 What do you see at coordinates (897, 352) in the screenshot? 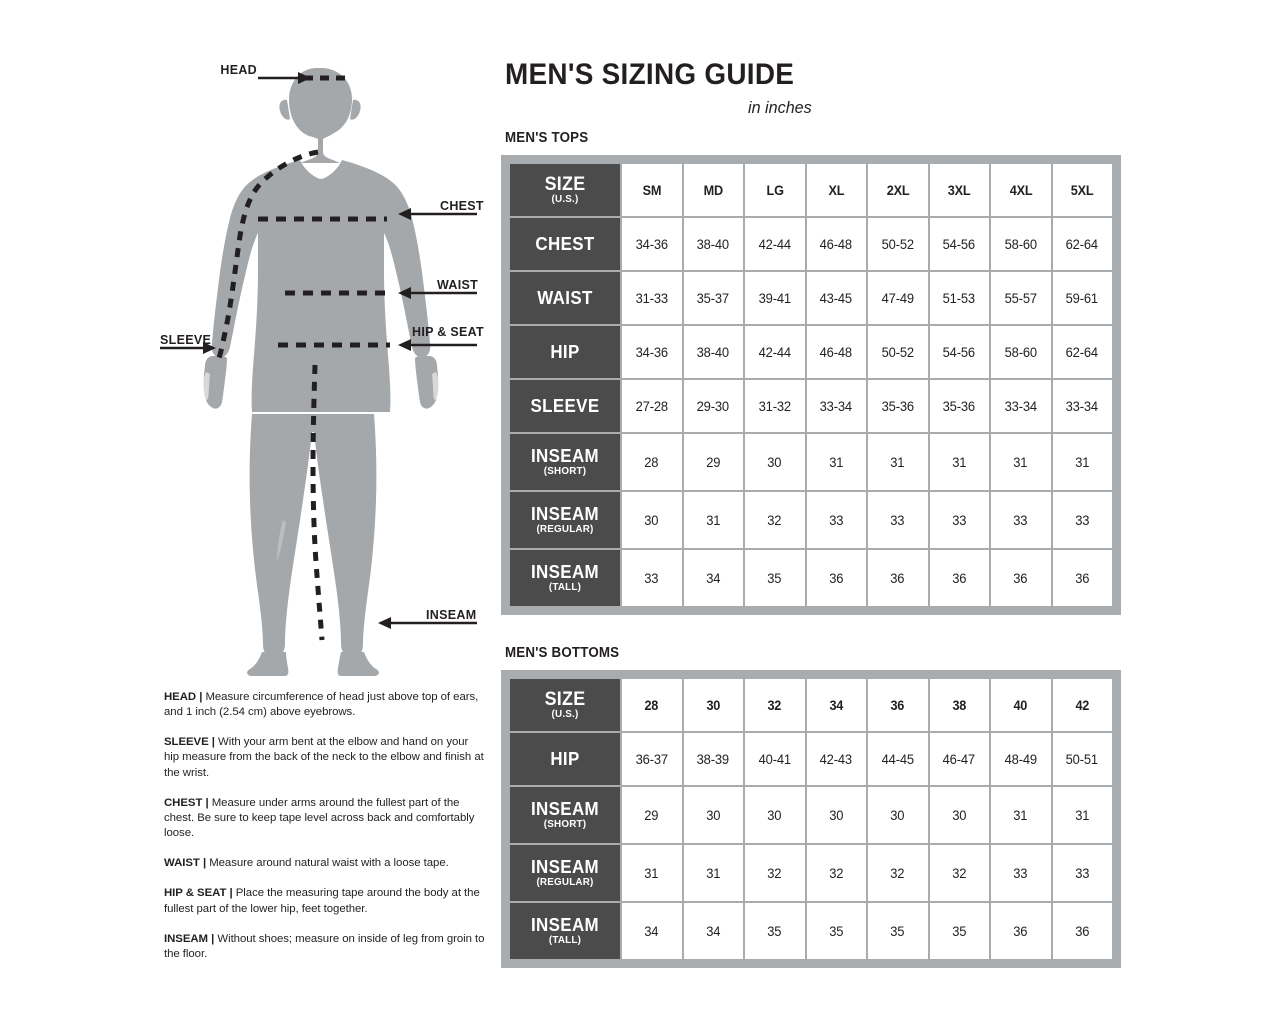
I see `measurement-value: 50-52` at bounding box center [897, 352].